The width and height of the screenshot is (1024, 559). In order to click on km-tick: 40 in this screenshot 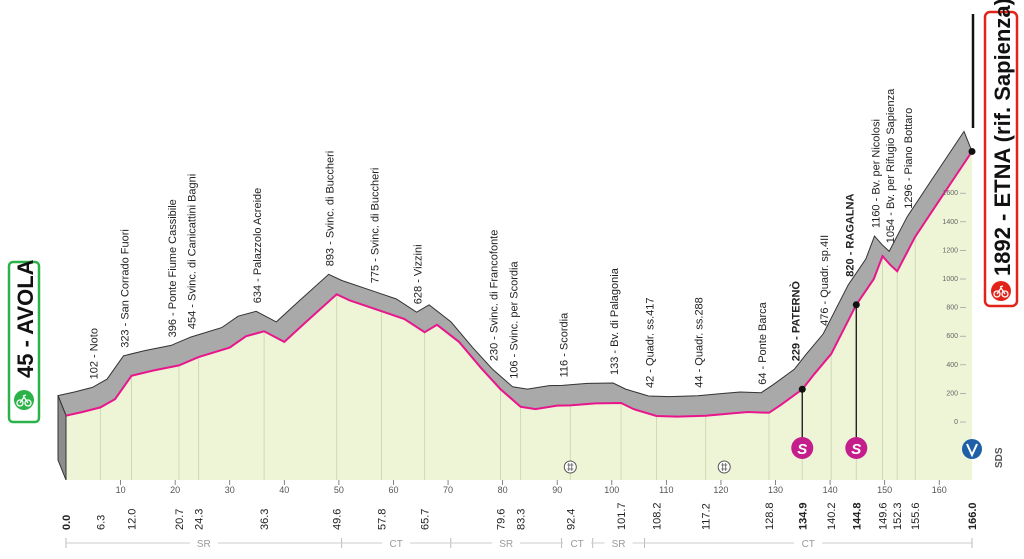, I will do `click(284, 490)`.